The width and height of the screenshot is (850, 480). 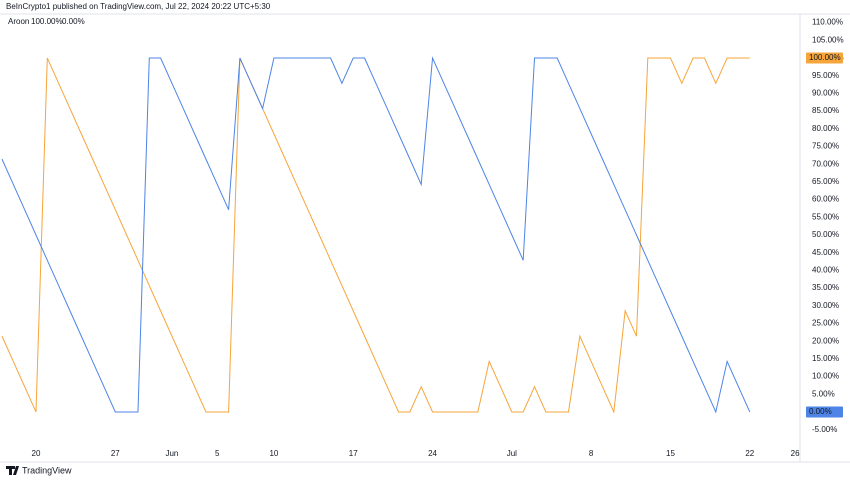 What do you see at coordinates (825, 75) in the screenshot?
I see `y-tick-label: 95.00%` at bounding box center [825, 75].